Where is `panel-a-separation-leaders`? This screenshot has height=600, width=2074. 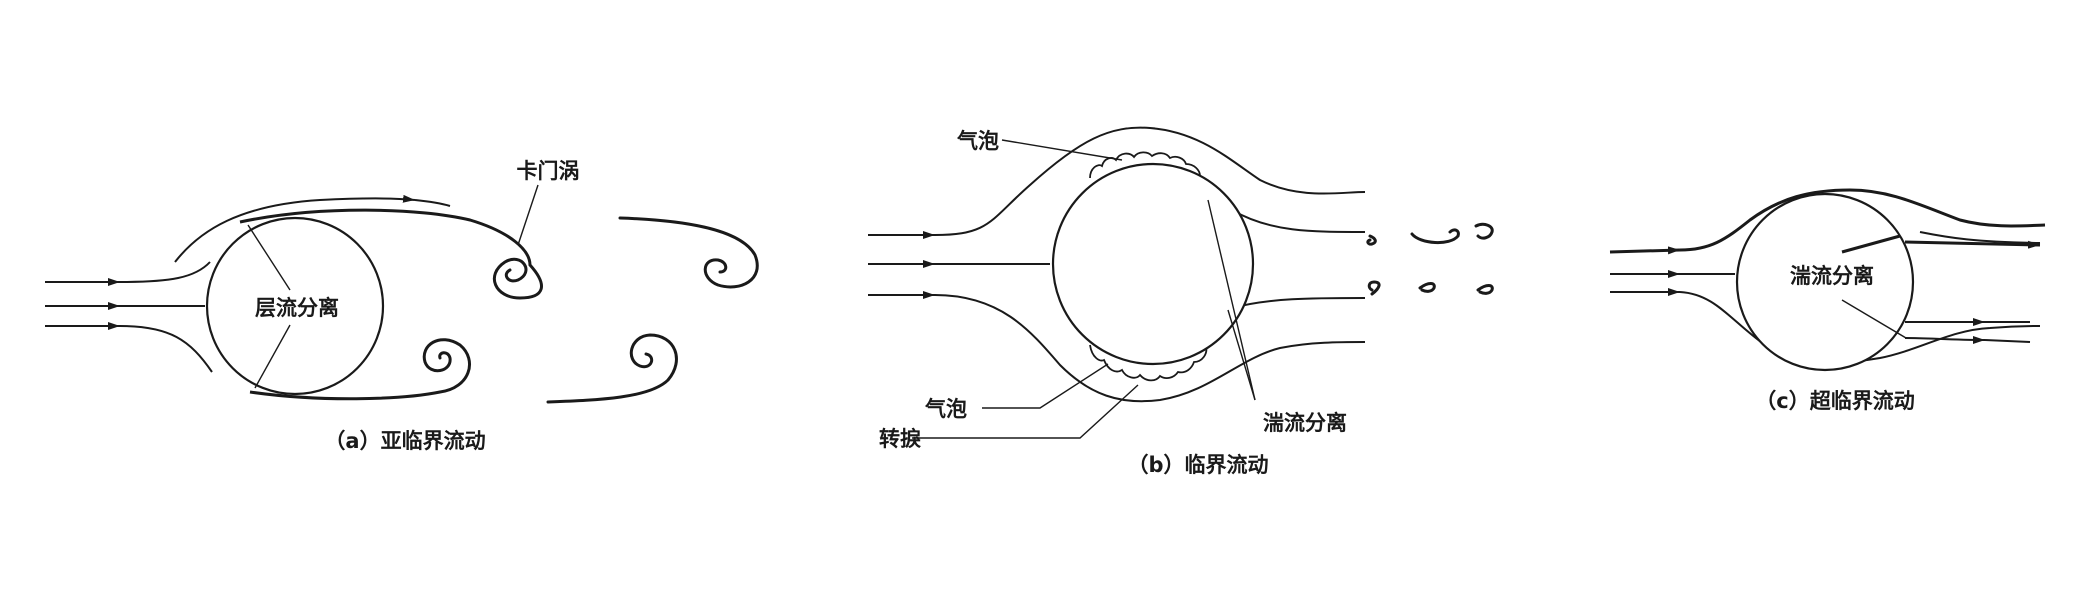 panel-a-separation-leaders is located at coordinates (269, 306).